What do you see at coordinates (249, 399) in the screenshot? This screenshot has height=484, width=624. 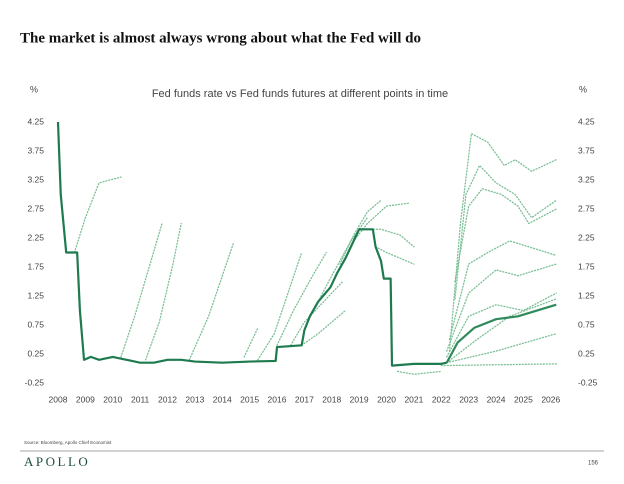 I see `x-tick-label: 2015` at bounding box center [249, 399].